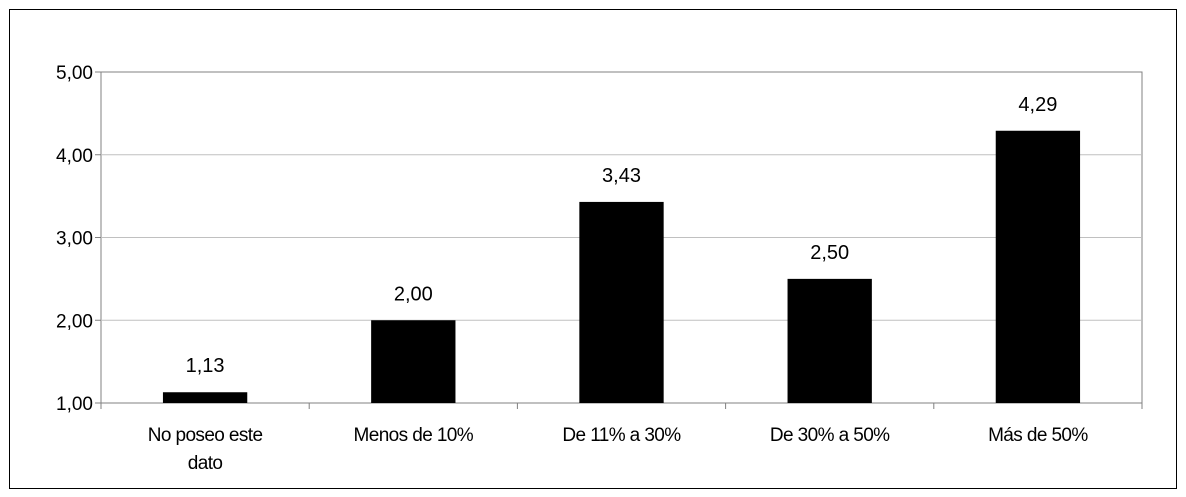  I want to click on data-label: 2,50, so click(829, 253).